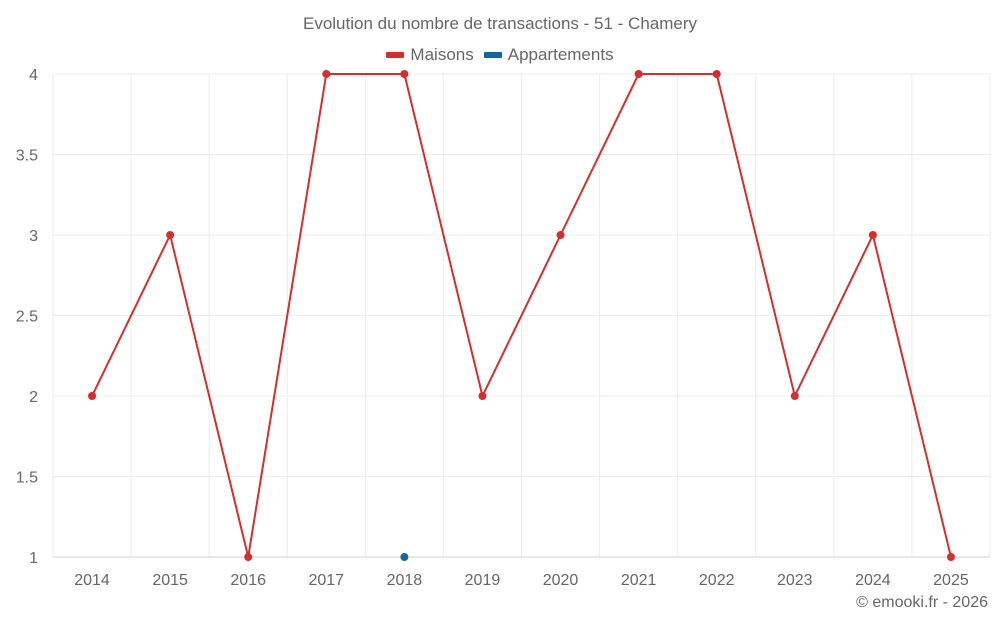 The width and height of the screenshot is (1000, 625). Describe the element at coordinates (33, 75) in the screenshot. I see `y-tick-label: 4` at that location.